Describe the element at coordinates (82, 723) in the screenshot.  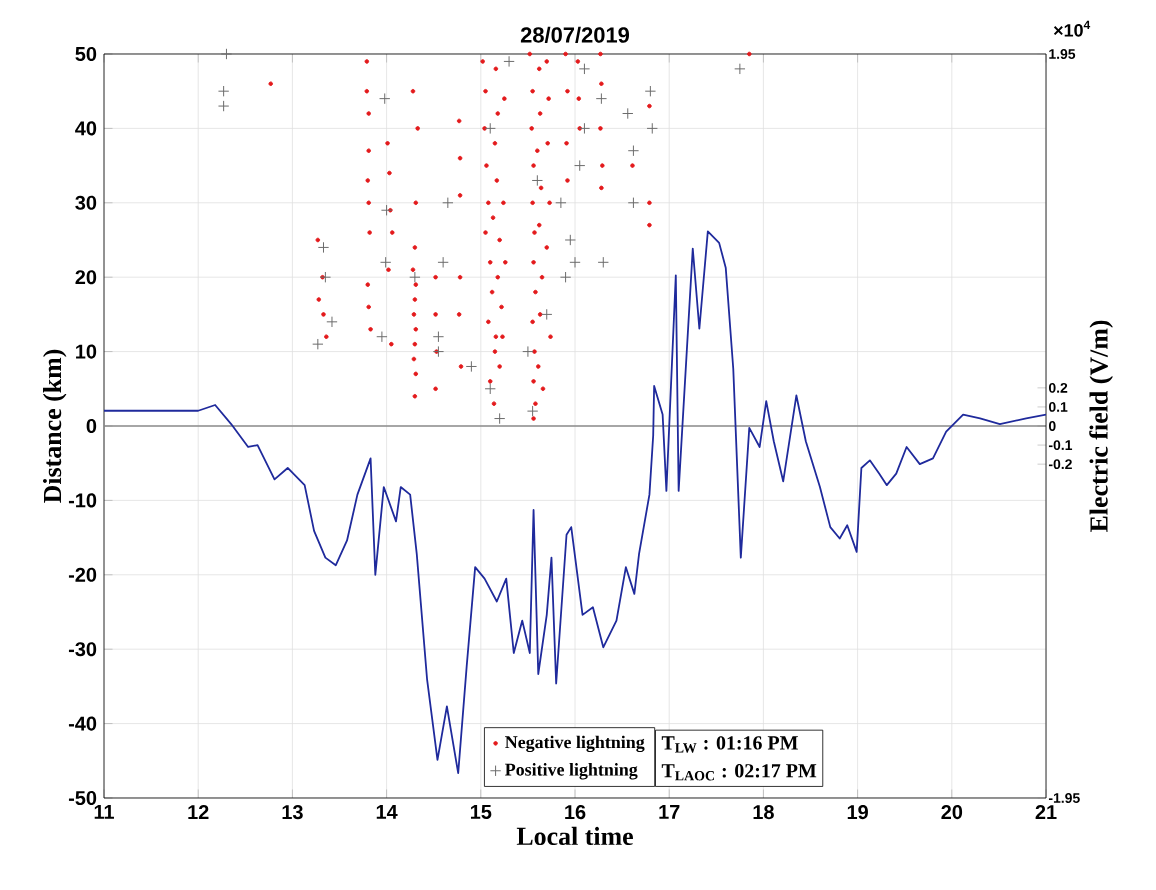
I see `y-tick-label: -40` at that location.